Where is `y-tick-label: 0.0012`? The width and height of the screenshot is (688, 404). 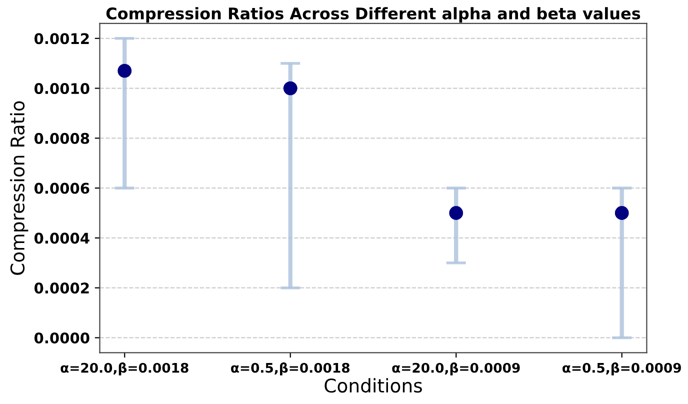
y-tick-label: 0.0012 is located at coordinates (61, 38).